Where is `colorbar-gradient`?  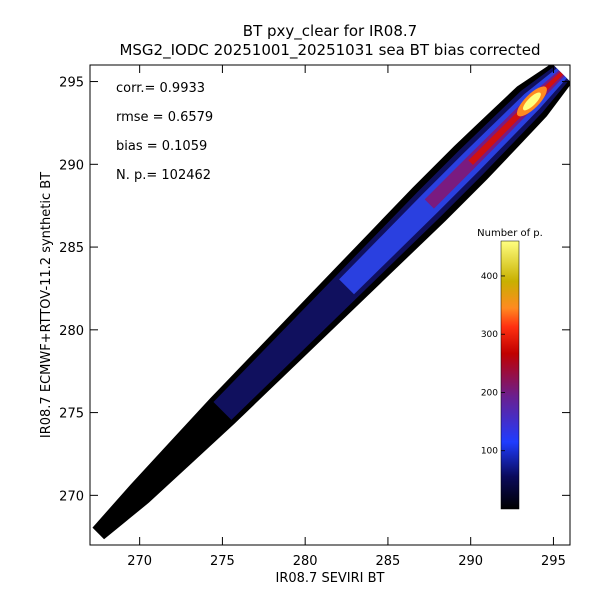
colorbar-gradient is located at coordinates (510, 375).